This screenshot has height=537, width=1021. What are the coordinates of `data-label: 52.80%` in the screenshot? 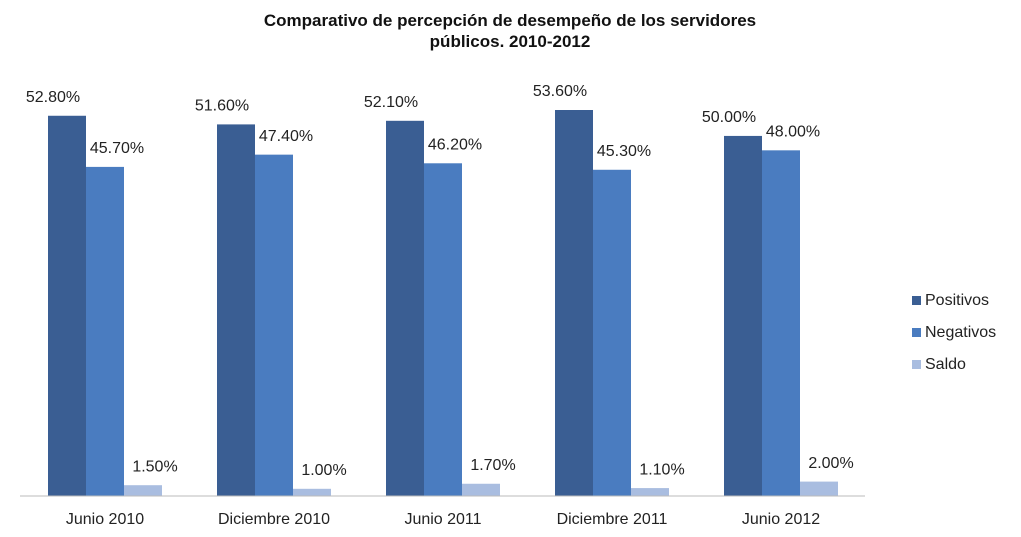 It's located at (53, 97).